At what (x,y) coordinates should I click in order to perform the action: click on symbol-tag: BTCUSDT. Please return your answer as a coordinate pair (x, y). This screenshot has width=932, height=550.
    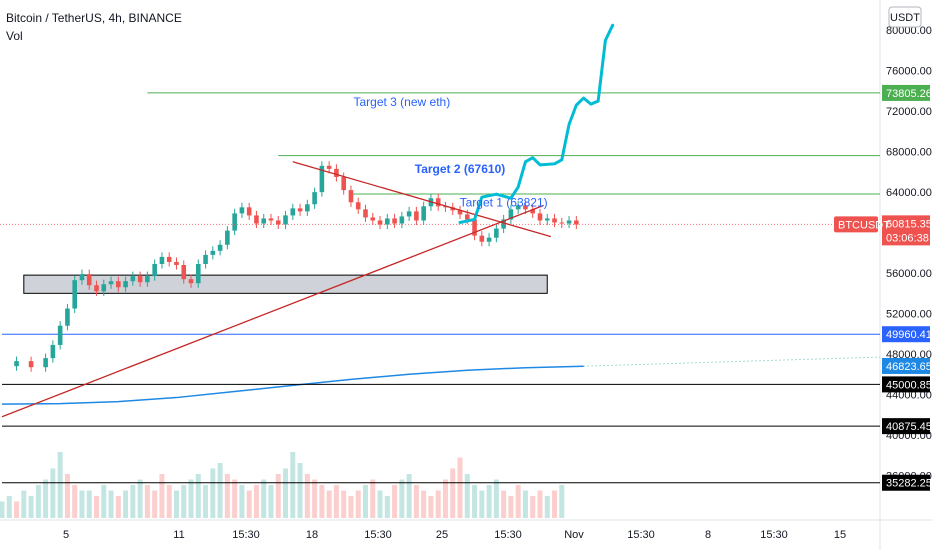
    Looking at the image, I should click on (864, 225).